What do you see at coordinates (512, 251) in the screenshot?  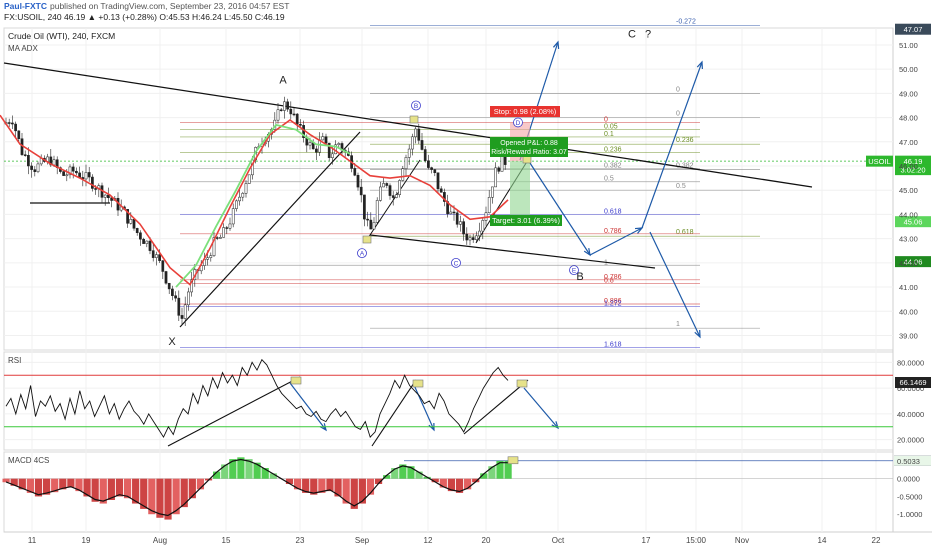 I see `lower-channel-line` at bounding box center [512, 251].